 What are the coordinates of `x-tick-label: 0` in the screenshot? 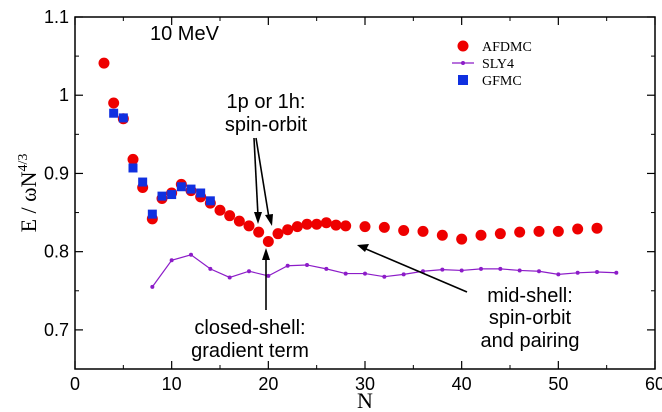 It's located at (75, 384).